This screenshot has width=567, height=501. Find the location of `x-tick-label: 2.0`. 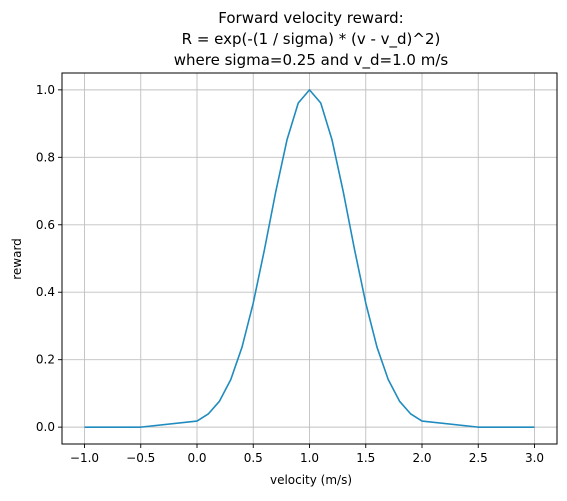

x-tick-label: 2.0 is located at coordinates (421, 458).